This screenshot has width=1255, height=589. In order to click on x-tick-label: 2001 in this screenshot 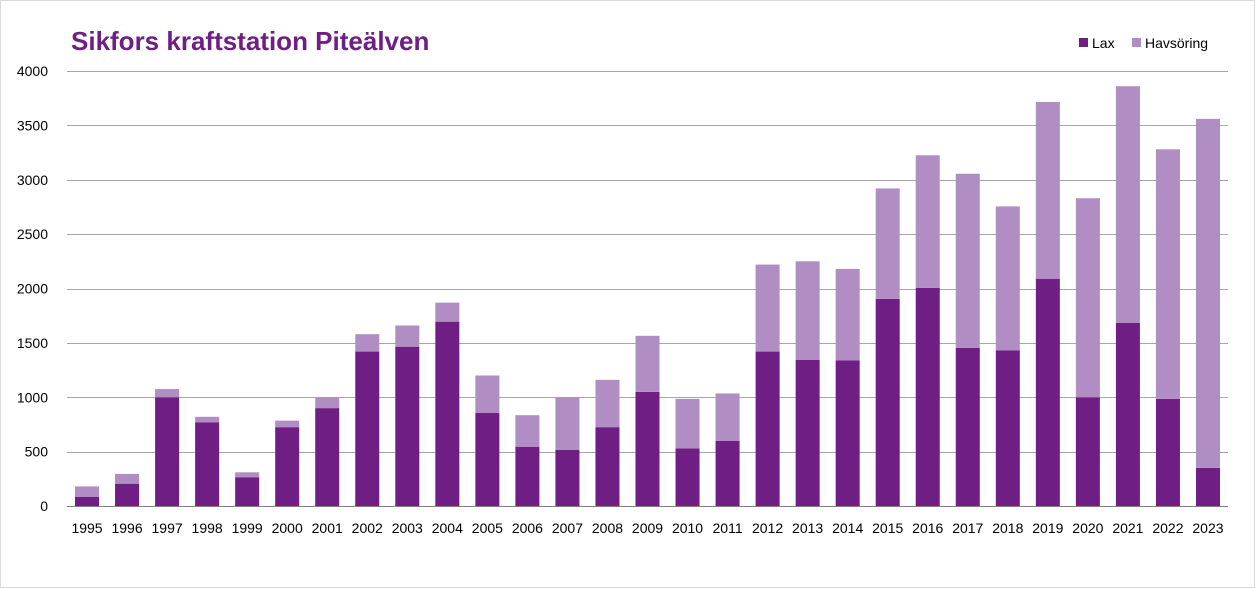, I will do `click(327, 528)`.